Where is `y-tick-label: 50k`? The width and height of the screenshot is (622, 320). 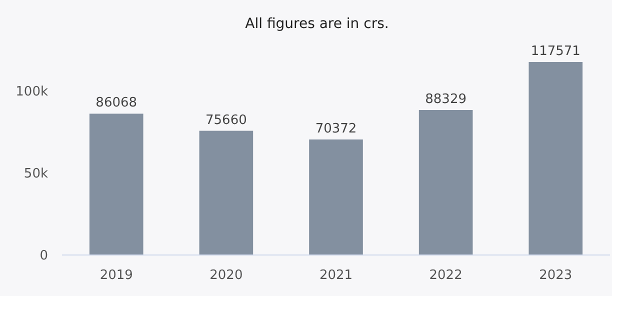 y-tick-label: 50k is located at coordinates (36, 174).